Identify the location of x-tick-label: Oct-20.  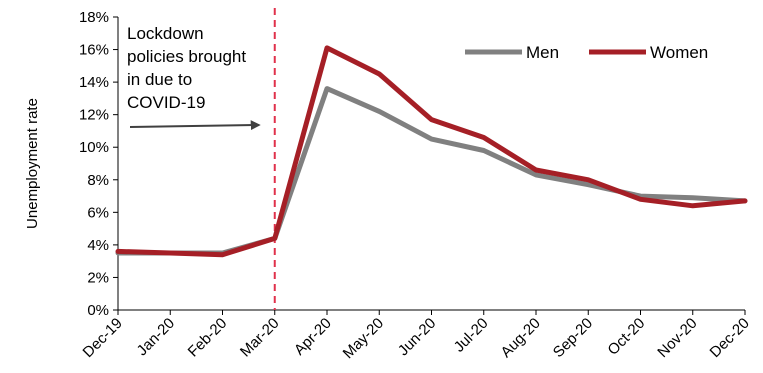
(626, 337).